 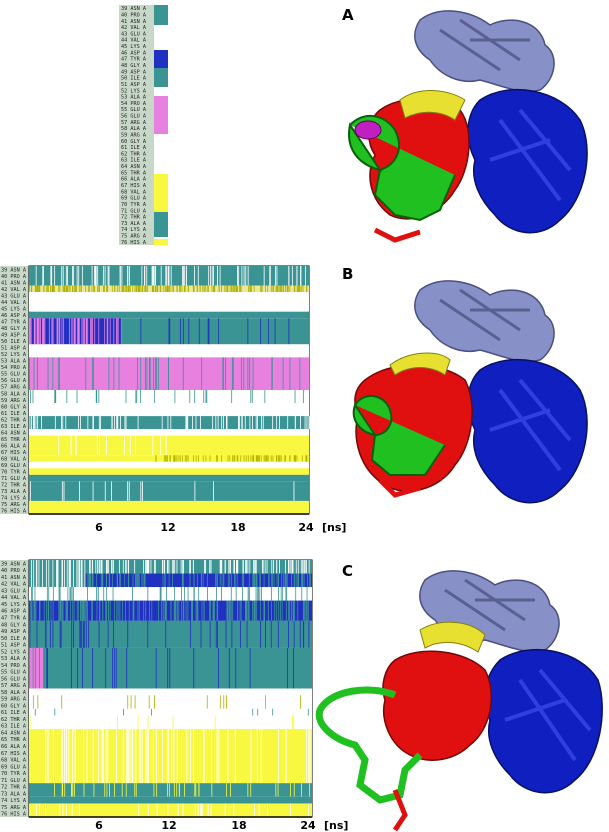 I want to click on residue-label: 46 ASP A, so click(x=14, y=612).